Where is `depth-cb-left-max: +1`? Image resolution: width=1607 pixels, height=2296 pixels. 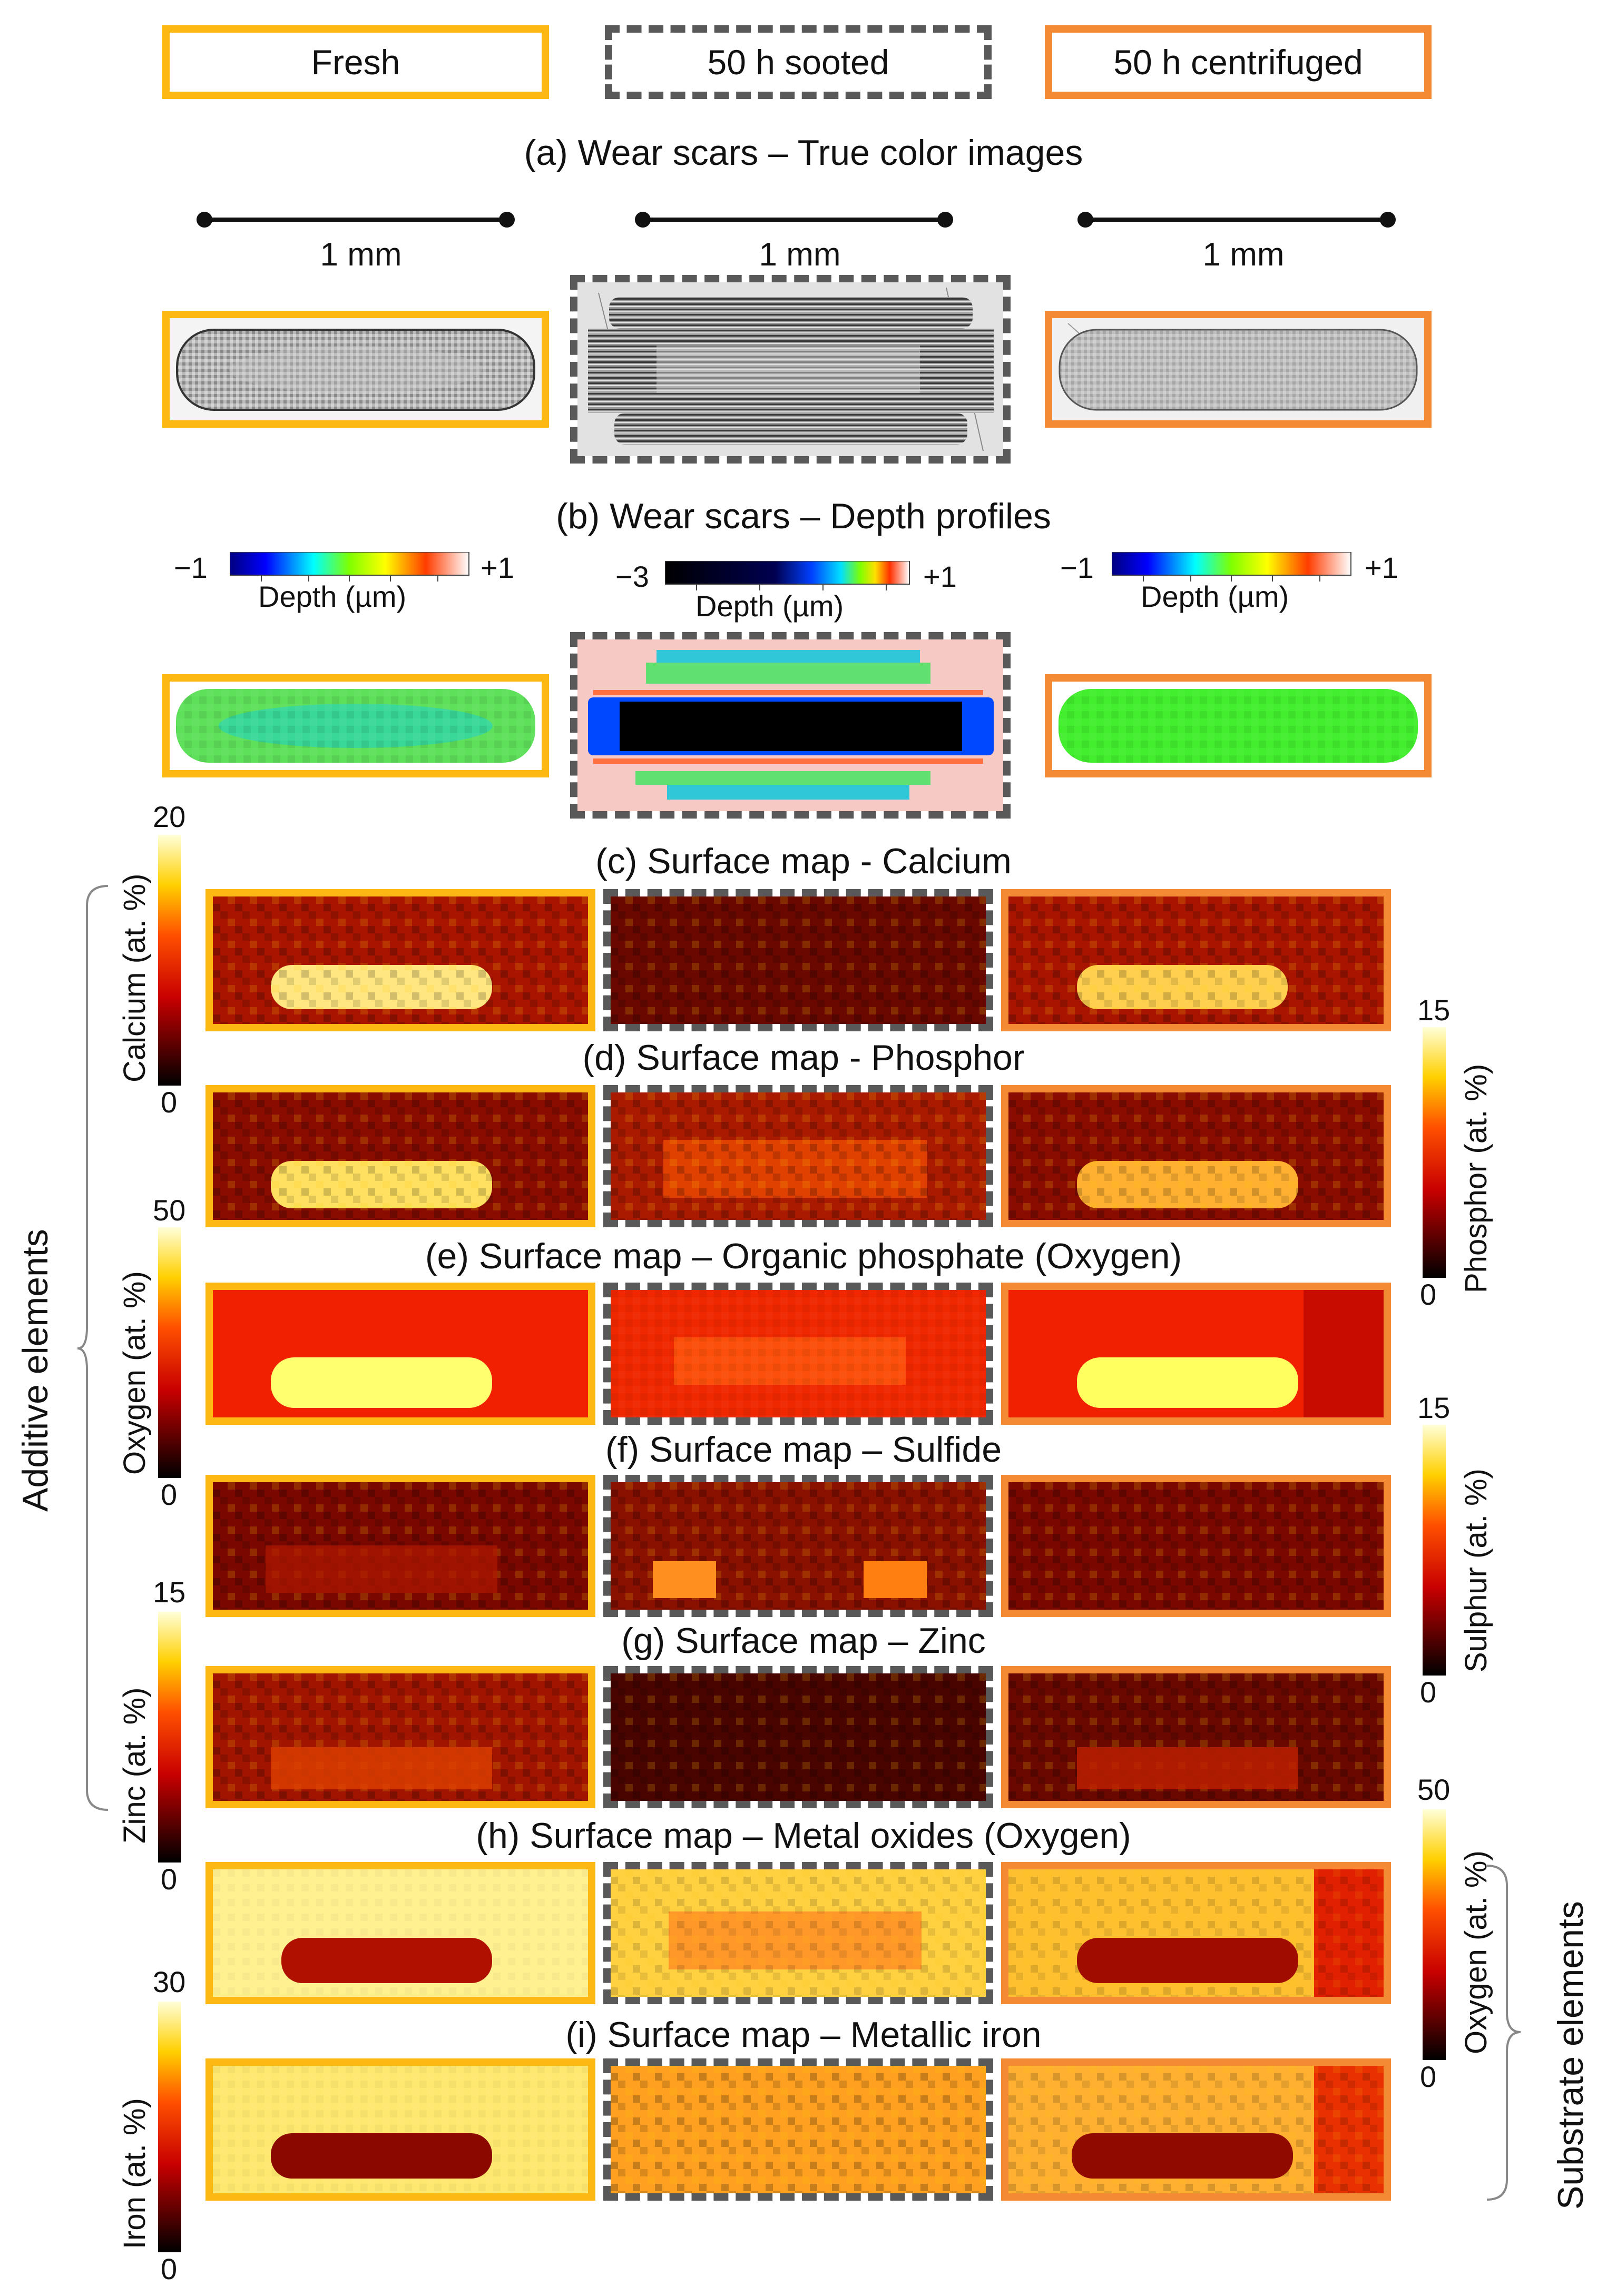
depth-cb-left-max: +1 is located at coordinates (497, 567).